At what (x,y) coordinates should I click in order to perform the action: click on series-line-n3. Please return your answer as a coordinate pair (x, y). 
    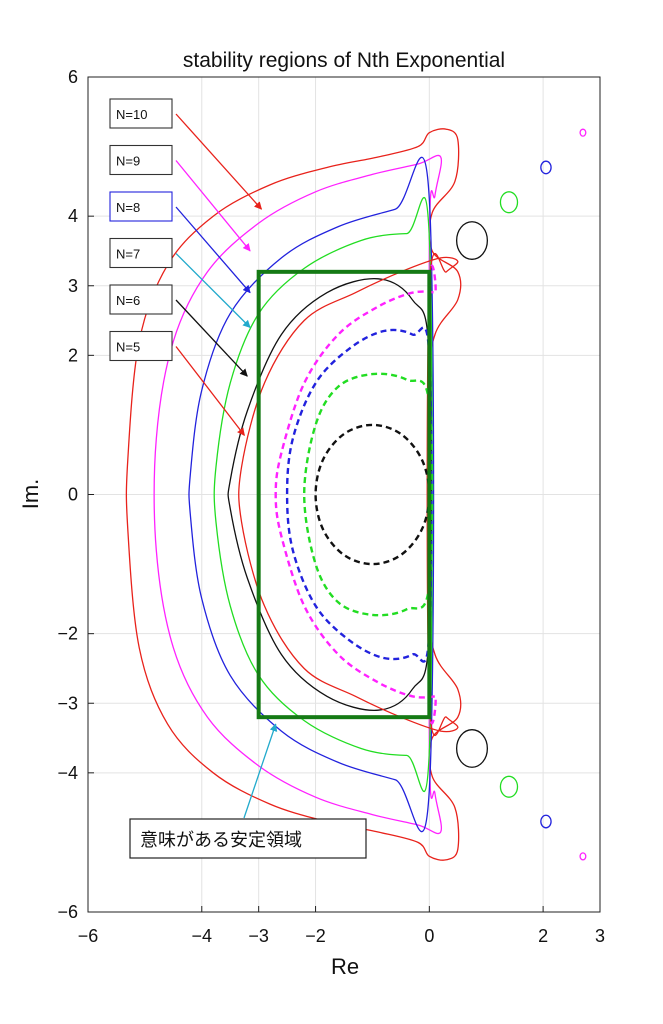
    Looking at the image, I should click on (359, 494).